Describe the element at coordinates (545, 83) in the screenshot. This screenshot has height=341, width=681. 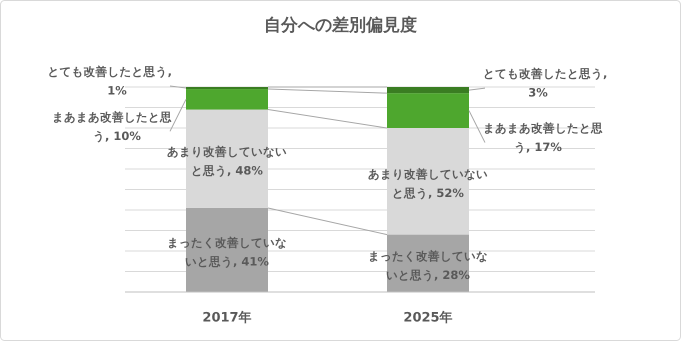
I see `data-label: とても改善したと思う, 3%` at that location.